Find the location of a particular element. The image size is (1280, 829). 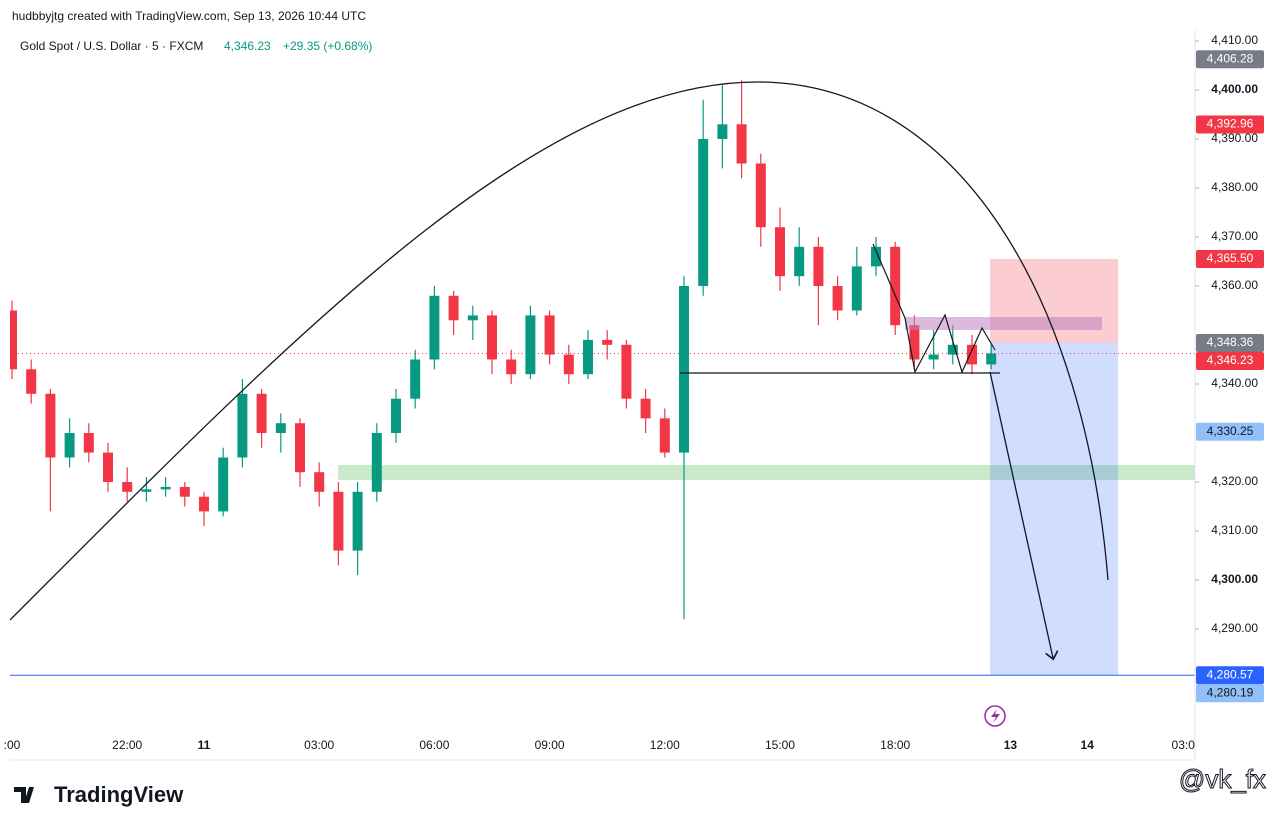

resistance-zone is located at coordinates (1003, 323).